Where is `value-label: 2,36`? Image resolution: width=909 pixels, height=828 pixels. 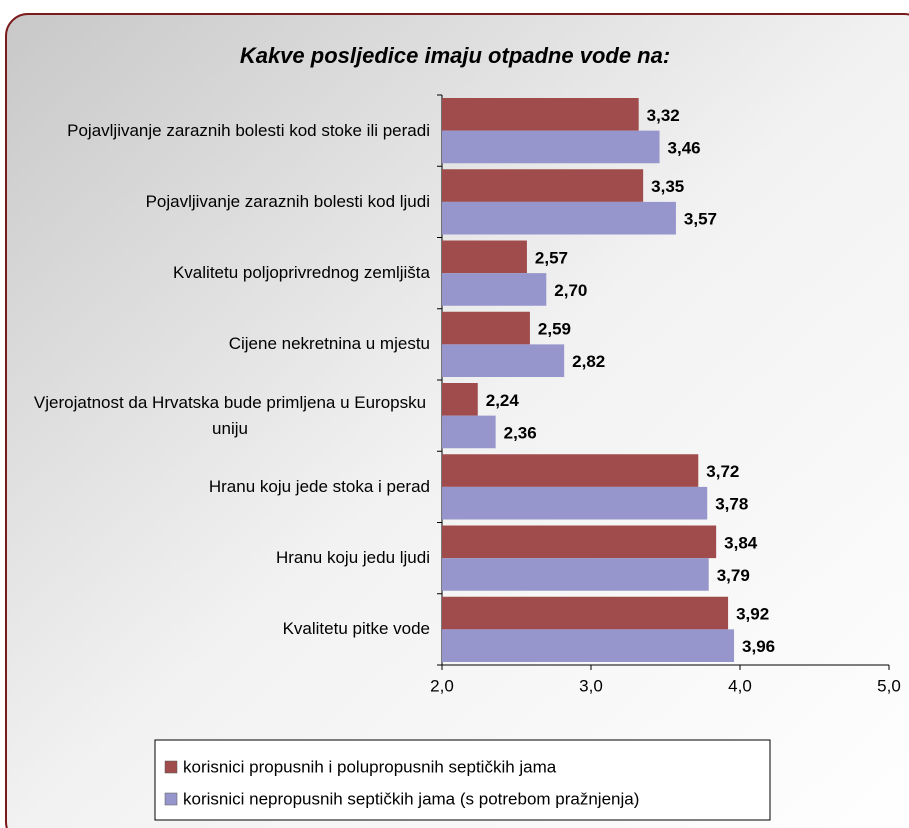
value-label: 2,36 is located at coordinates (520, 432).